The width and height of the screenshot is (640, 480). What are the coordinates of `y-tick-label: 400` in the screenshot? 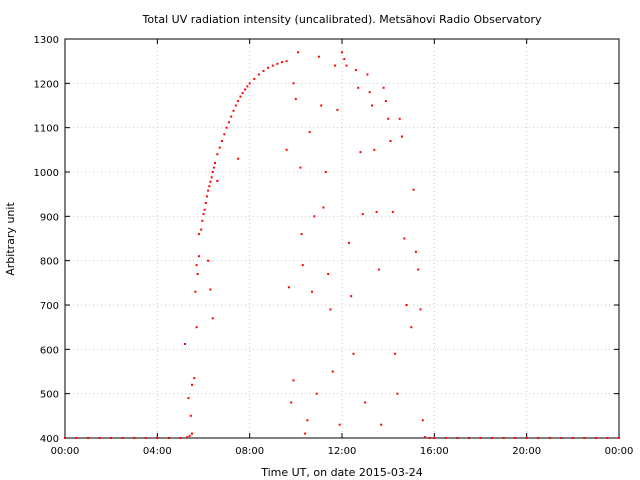 It's located at (49, 439).